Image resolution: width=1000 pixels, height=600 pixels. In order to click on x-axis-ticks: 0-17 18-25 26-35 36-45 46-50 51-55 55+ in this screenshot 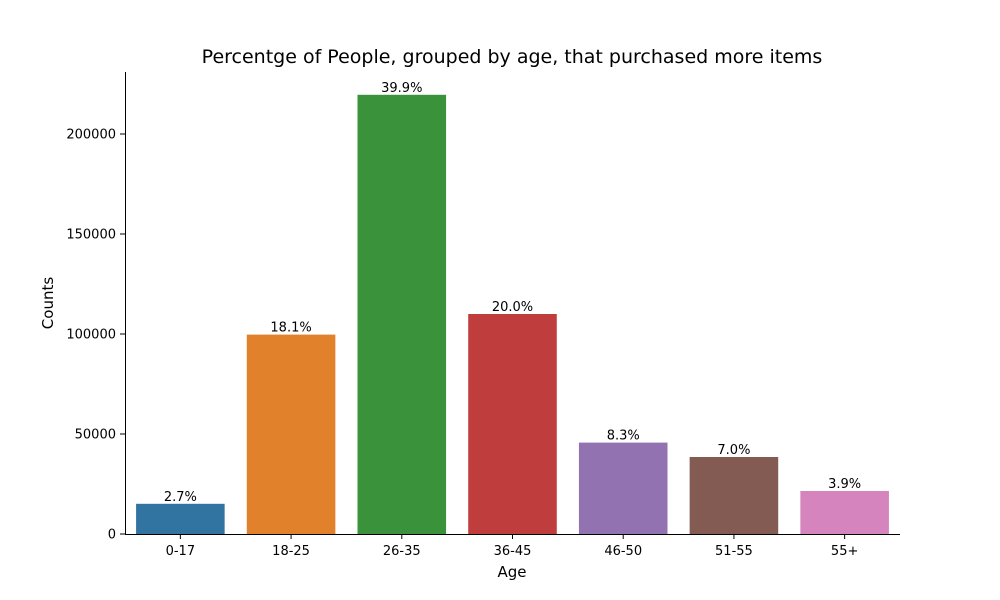, I will do `click(512, 546)`.